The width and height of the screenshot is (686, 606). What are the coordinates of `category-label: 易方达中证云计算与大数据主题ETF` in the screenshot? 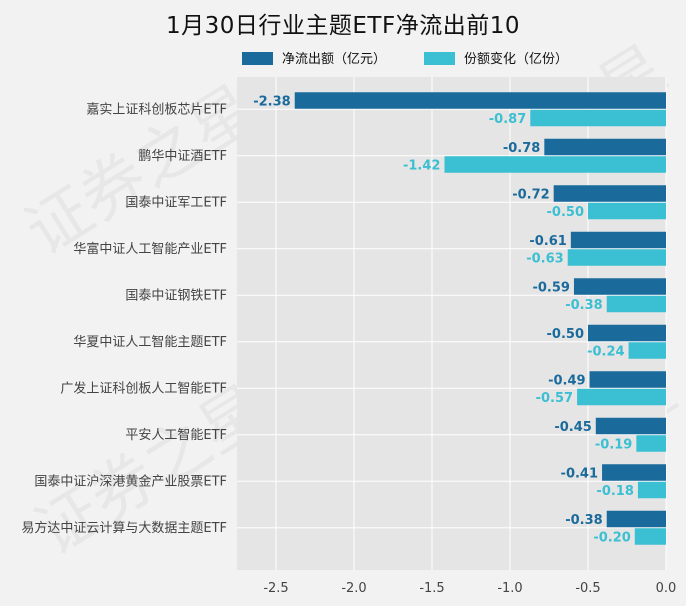 It's located at (124, 528).